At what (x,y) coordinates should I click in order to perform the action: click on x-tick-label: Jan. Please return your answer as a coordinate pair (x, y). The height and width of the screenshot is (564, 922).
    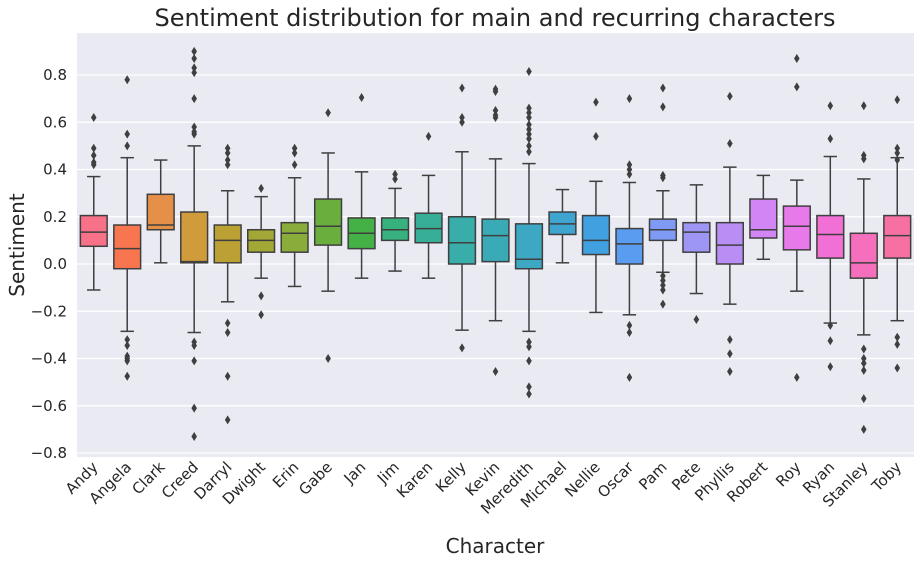
    Looking at the image, I should click on (355, 473).